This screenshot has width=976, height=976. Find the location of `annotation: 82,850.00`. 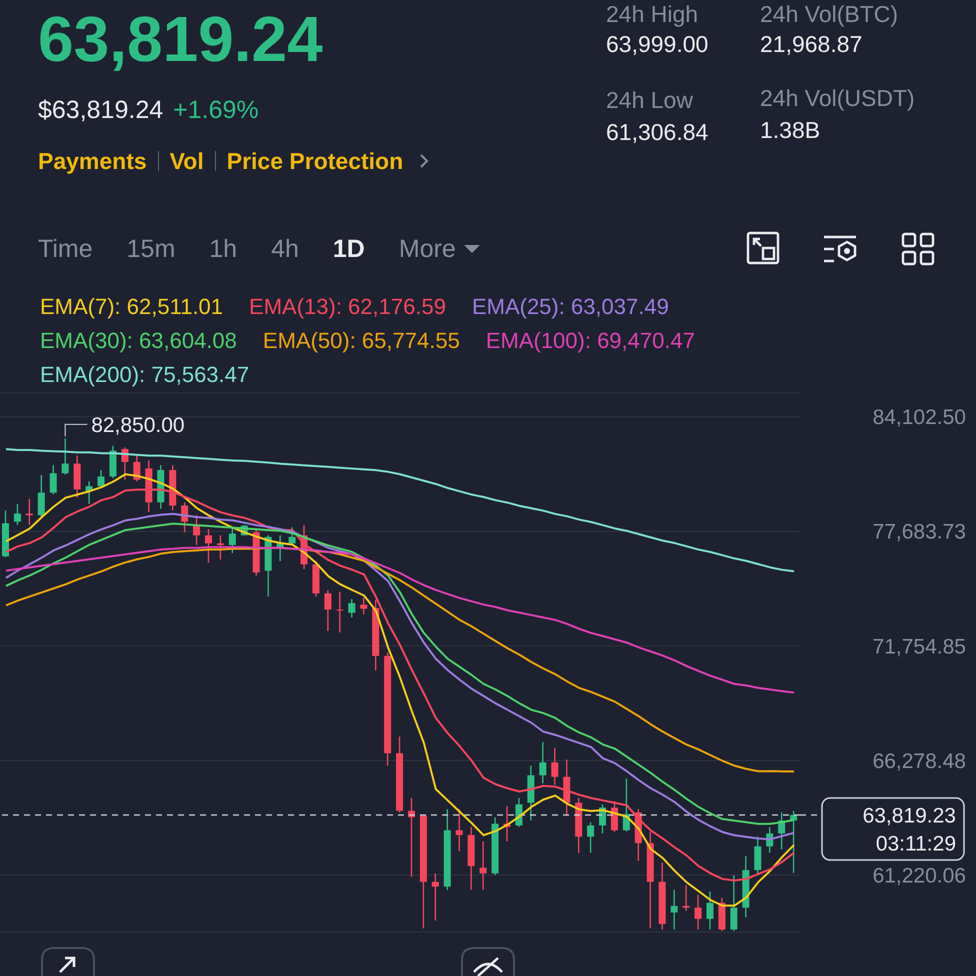

annotation: 82,850.00 is located at coordinates (138, 425).